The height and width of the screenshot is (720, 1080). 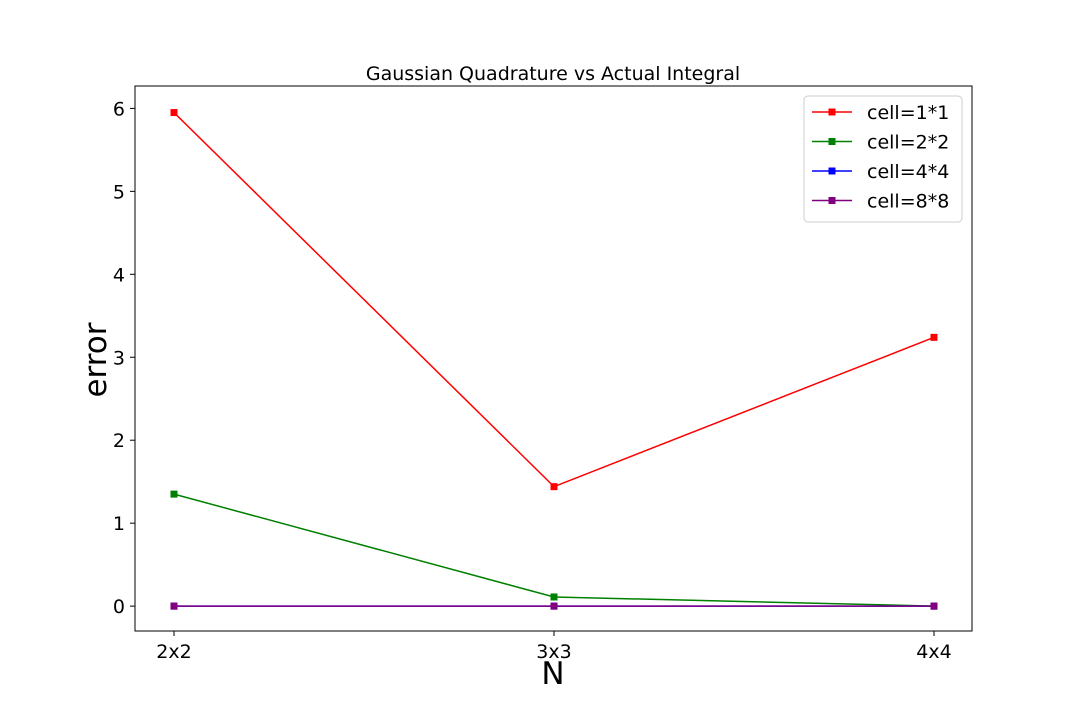 I want to click on y-tick-label: 4, so click(x=119, y=275).